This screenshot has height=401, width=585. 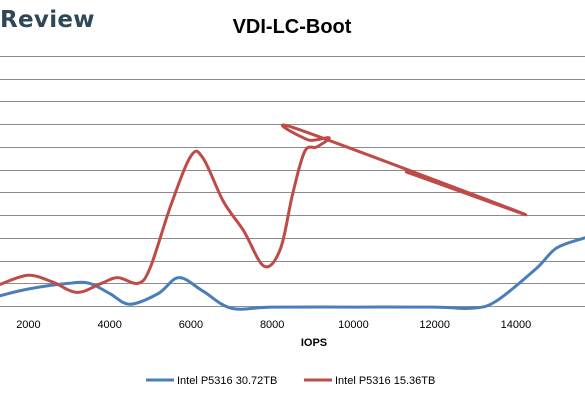 What do you see at coordinates (314, 343) in the screenshot?
I see `x-axis-label: IOPS` at bounding box center [314, 343].